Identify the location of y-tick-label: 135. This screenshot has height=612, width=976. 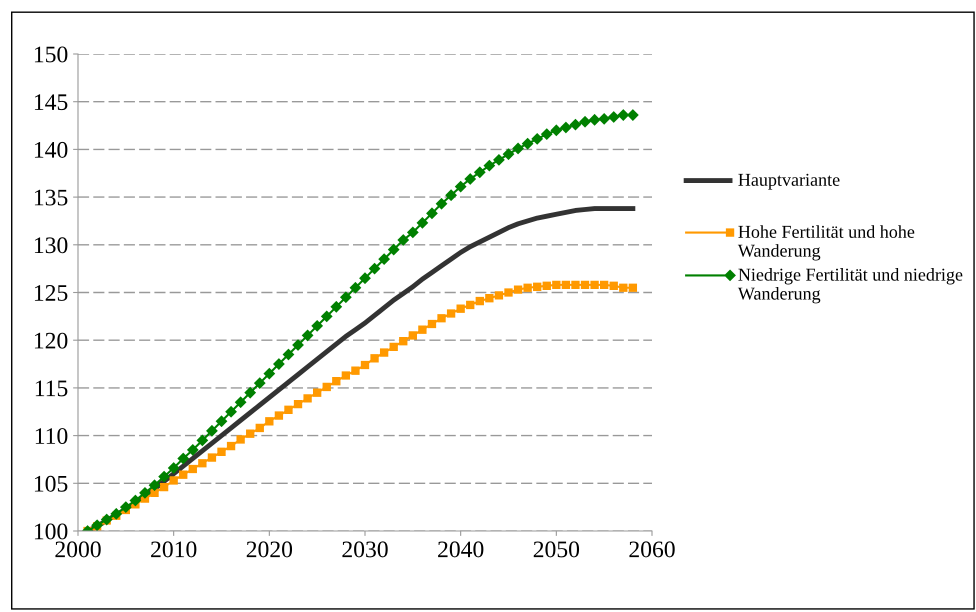
(51, 198).